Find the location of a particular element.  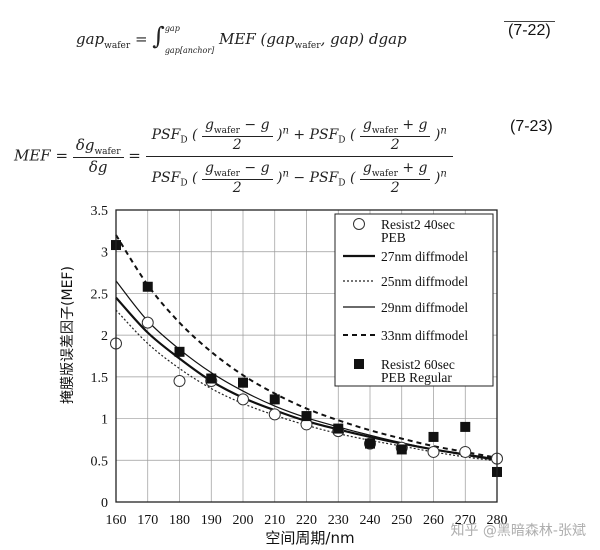

watermark: 知乎 @黑暗森林-张斌 is located at coordinates (518, 531).